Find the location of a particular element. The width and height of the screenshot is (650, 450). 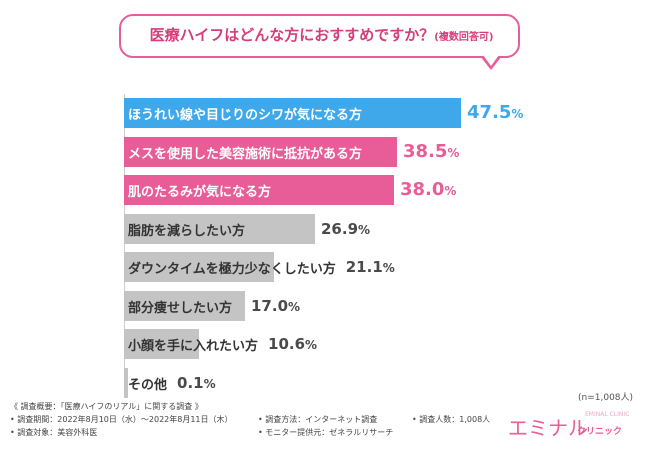

value-label-8: 0.1% is located at coordinates (196, 383).